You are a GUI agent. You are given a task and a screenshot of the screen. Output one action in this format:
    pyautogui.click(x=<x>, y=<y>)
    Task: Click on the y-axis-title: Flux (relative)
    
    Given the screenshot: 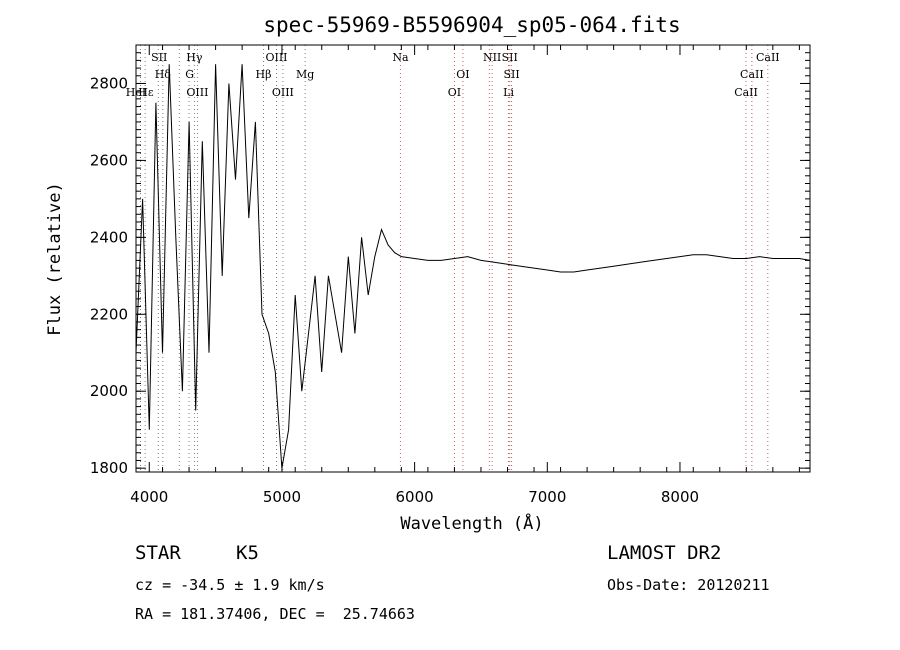 What is the action you would take?
    pyautogui.click(x=55, y=259)
    